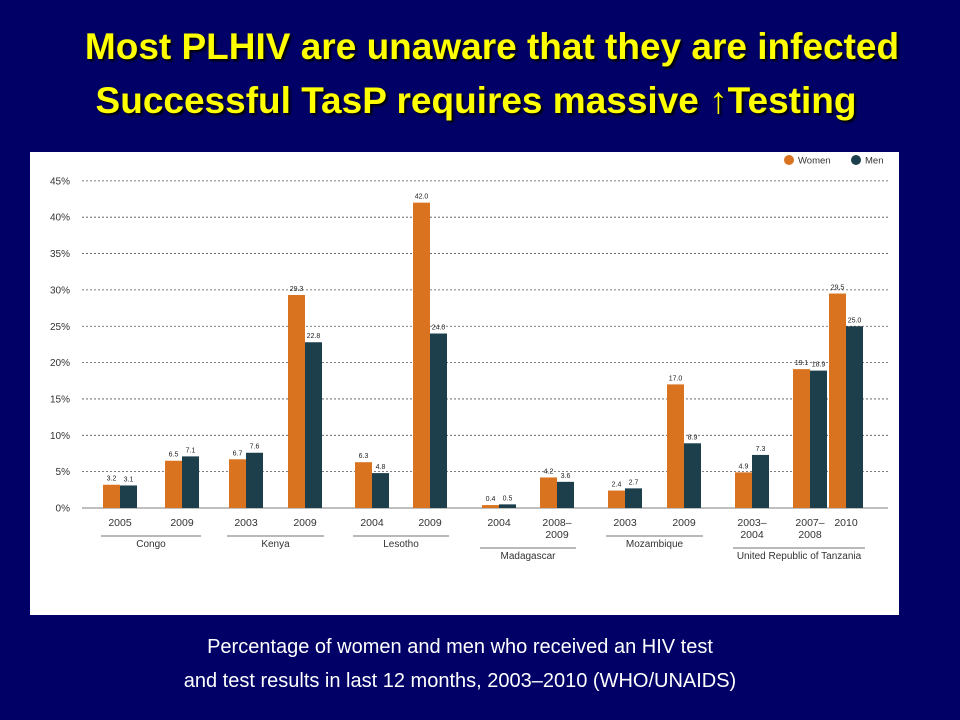  Describe the element at coordinates (549, 471) in the screenshot. I see `value-label-women: 4.2` at that location.